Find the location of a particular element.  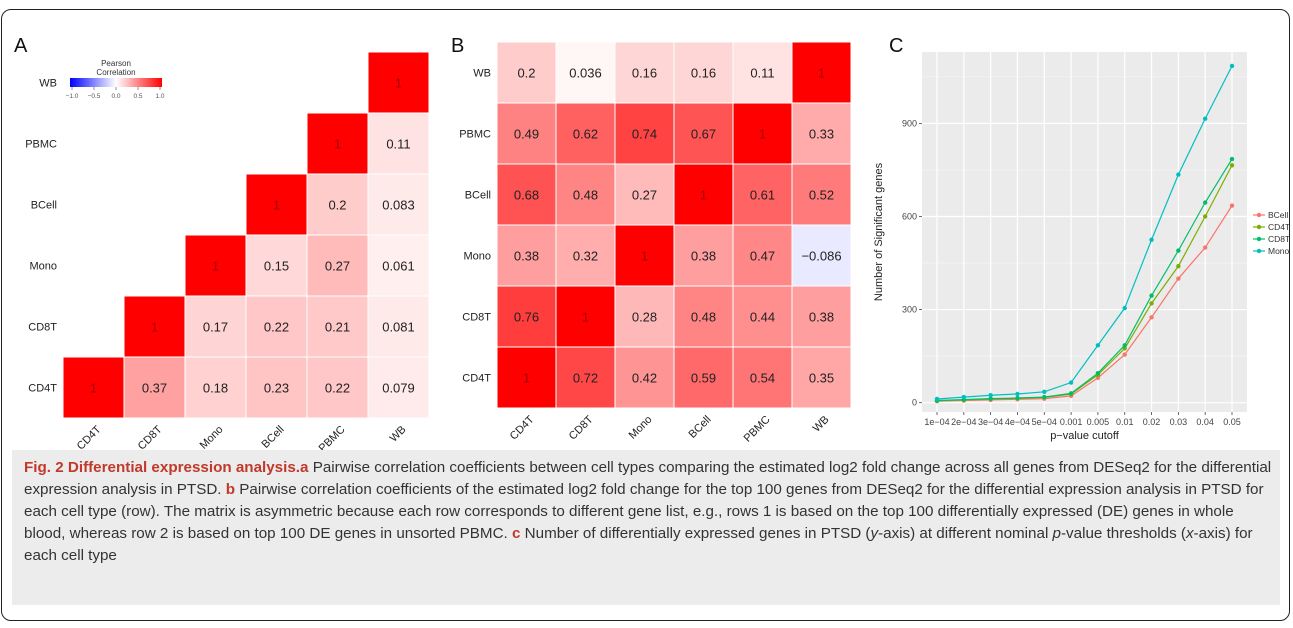

x-tick-label: 5e−04 is located at coordinates (1044, 422).